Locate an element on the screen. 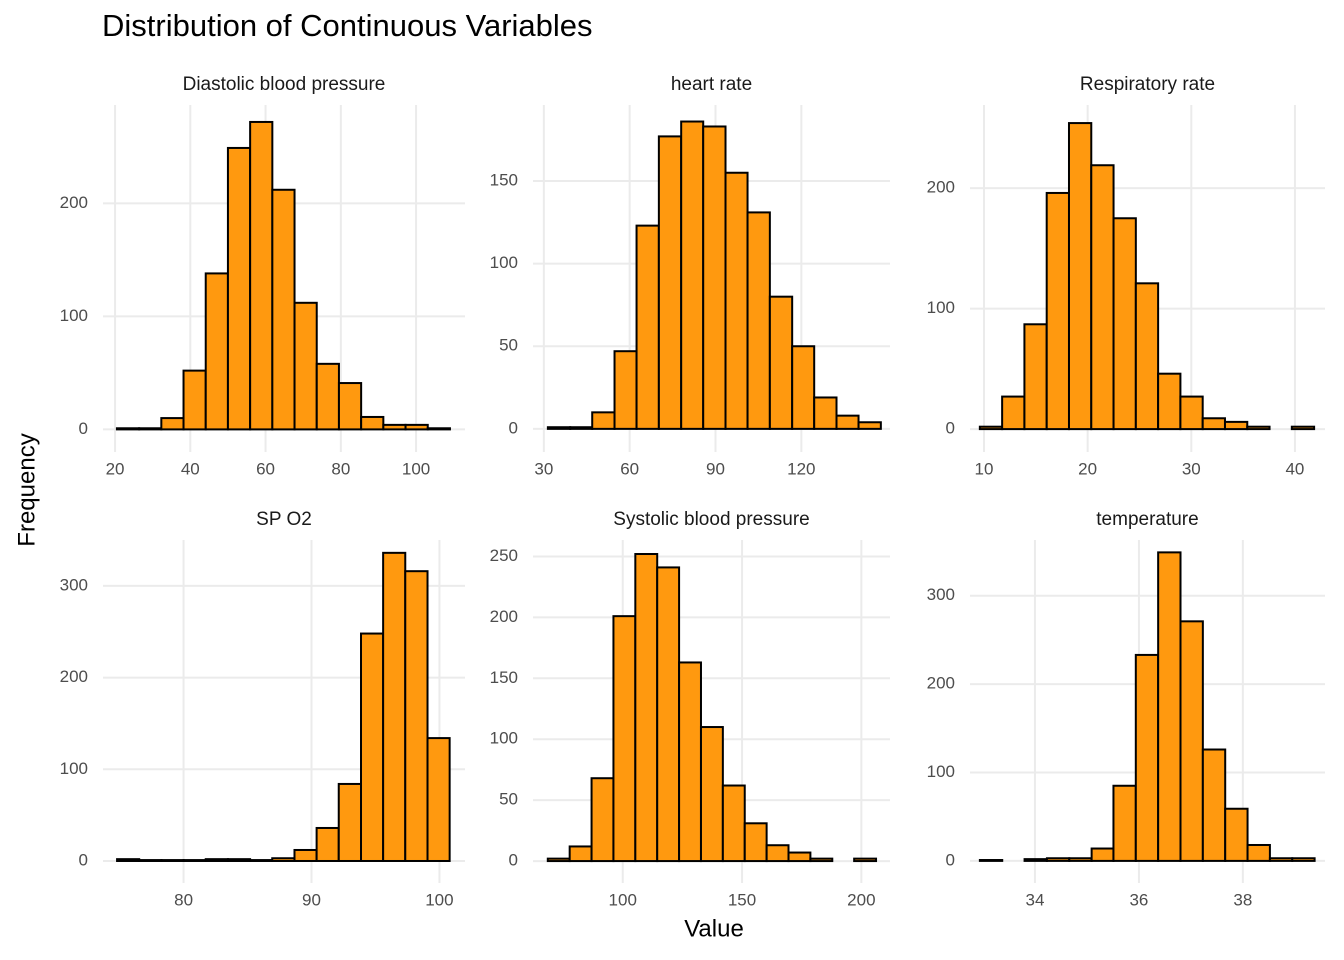 The image size is (1344, 960). panel-title: Systolic blood pressure is located at coordinates (711, 519).